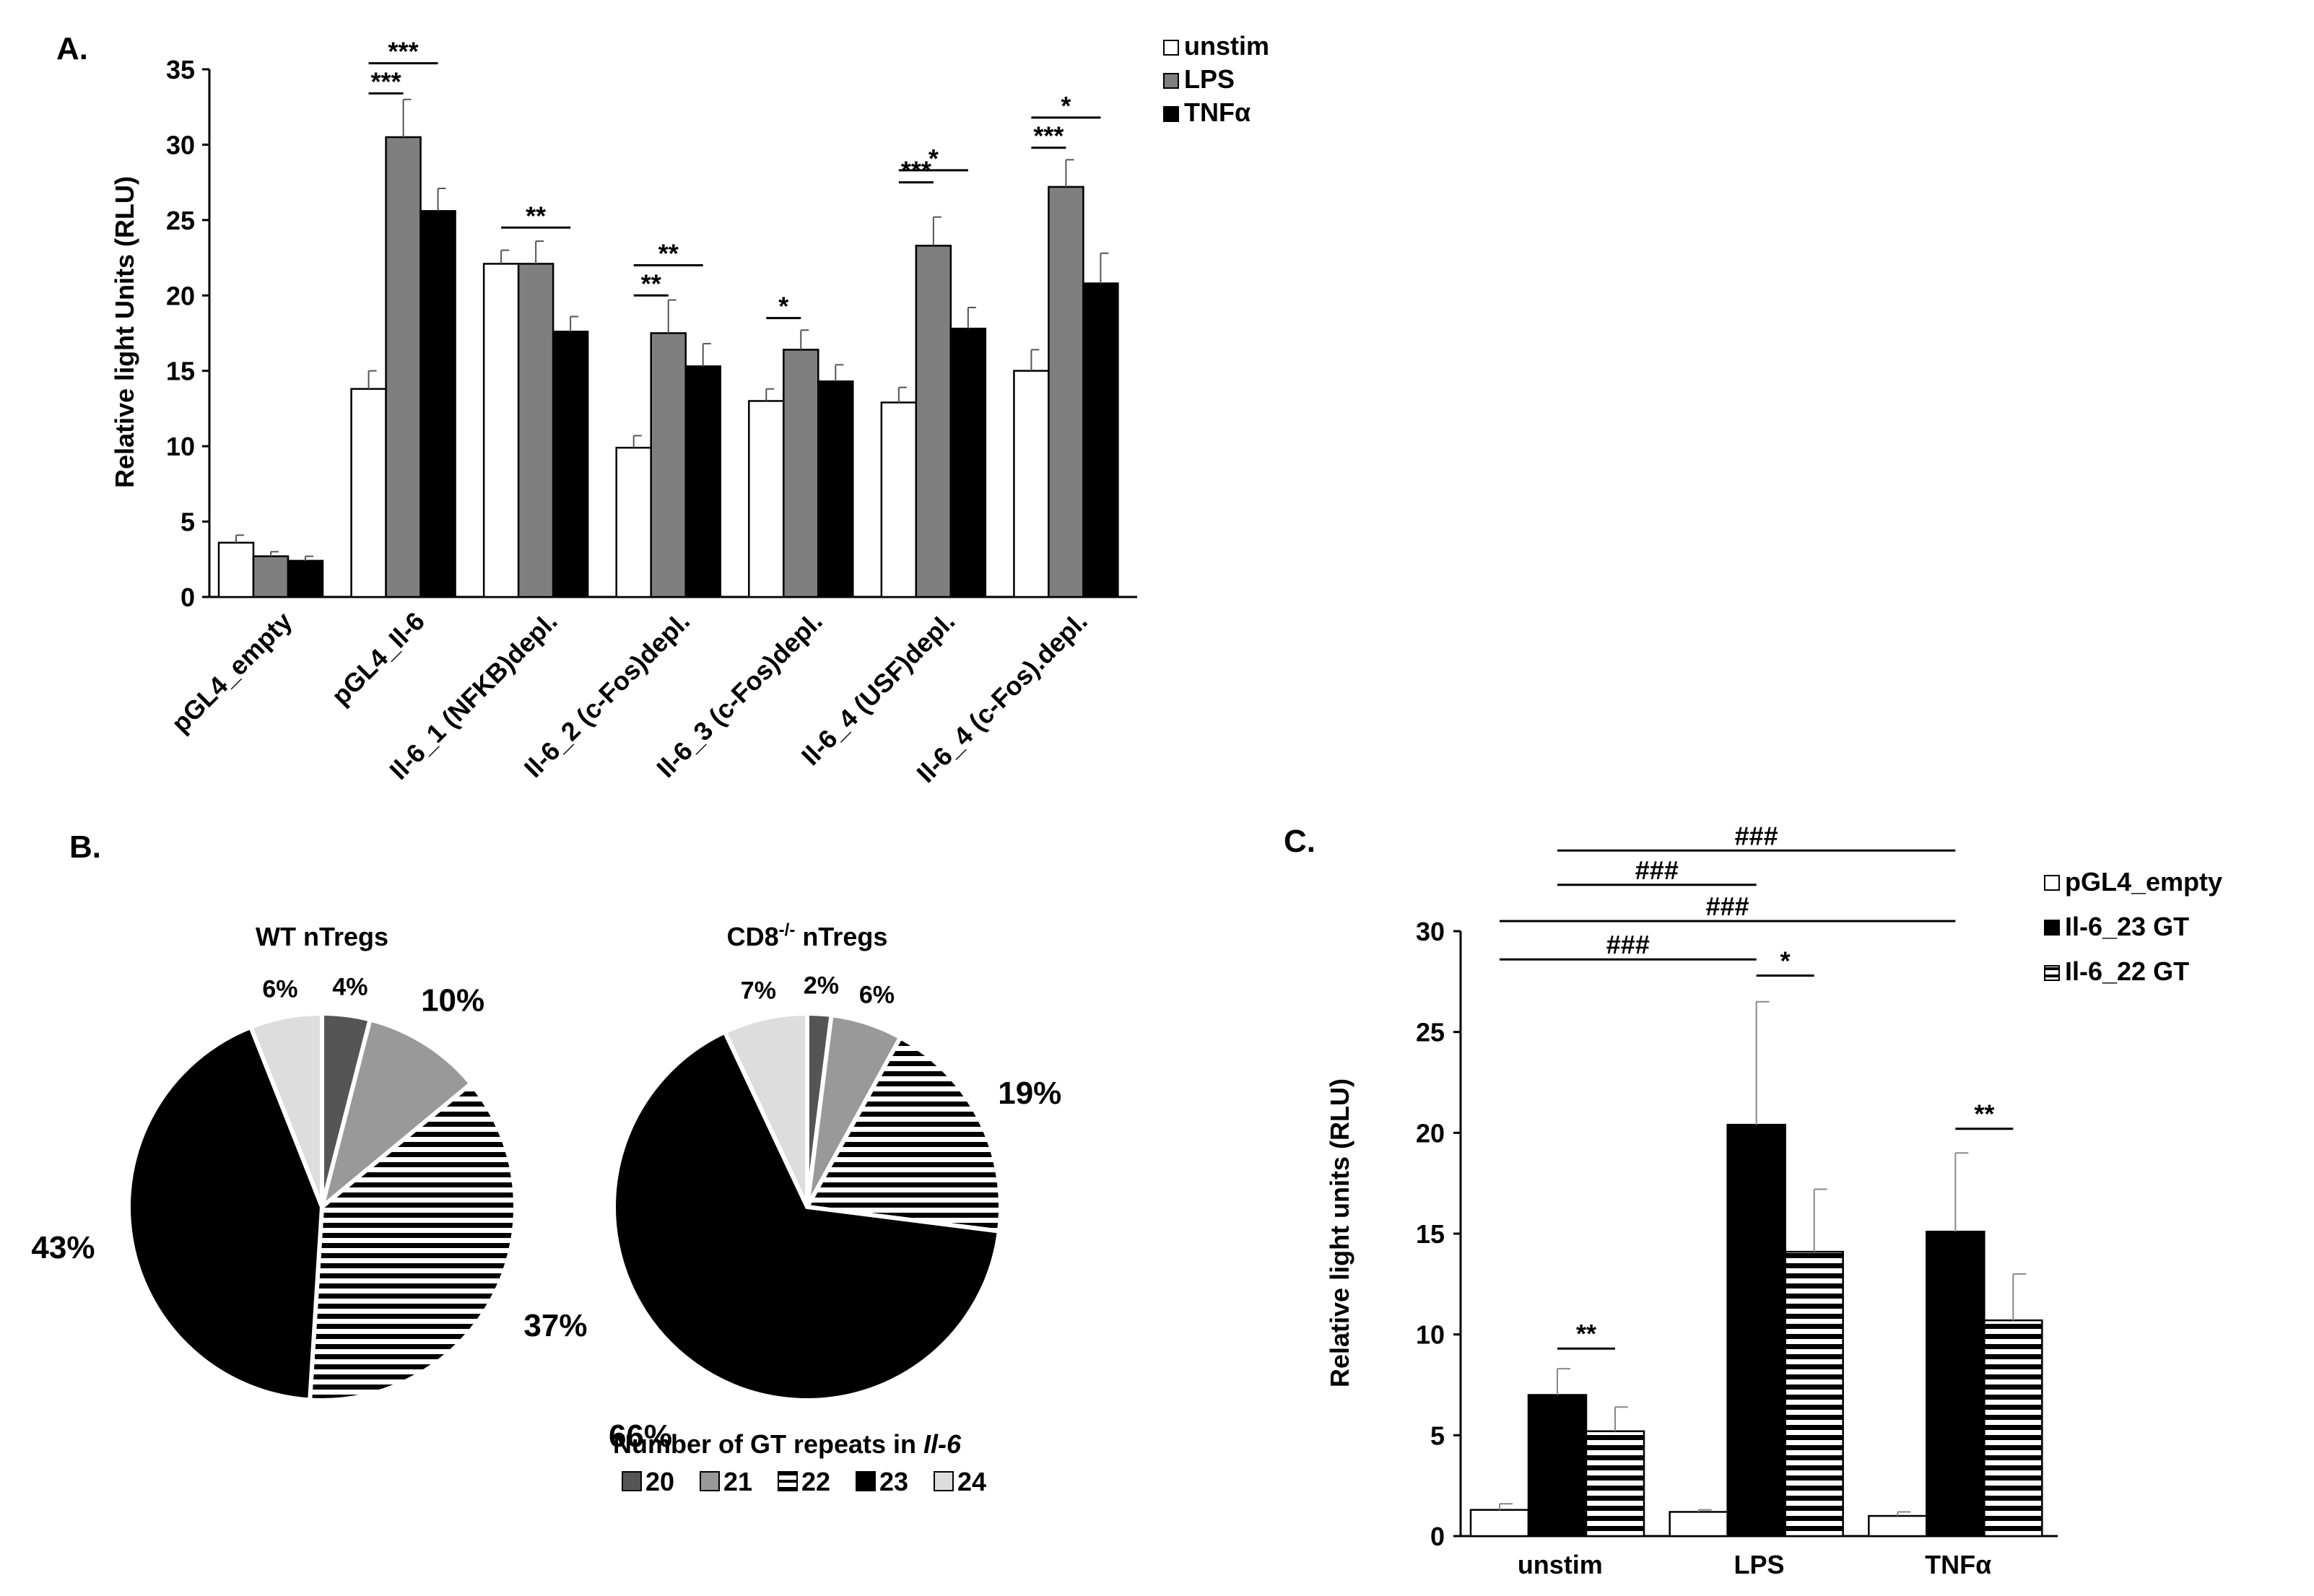  Describe the element at coordinates (968, 462) in the screenshot. I see `bar-tnf-il-6-4-usf-depl` at that location.